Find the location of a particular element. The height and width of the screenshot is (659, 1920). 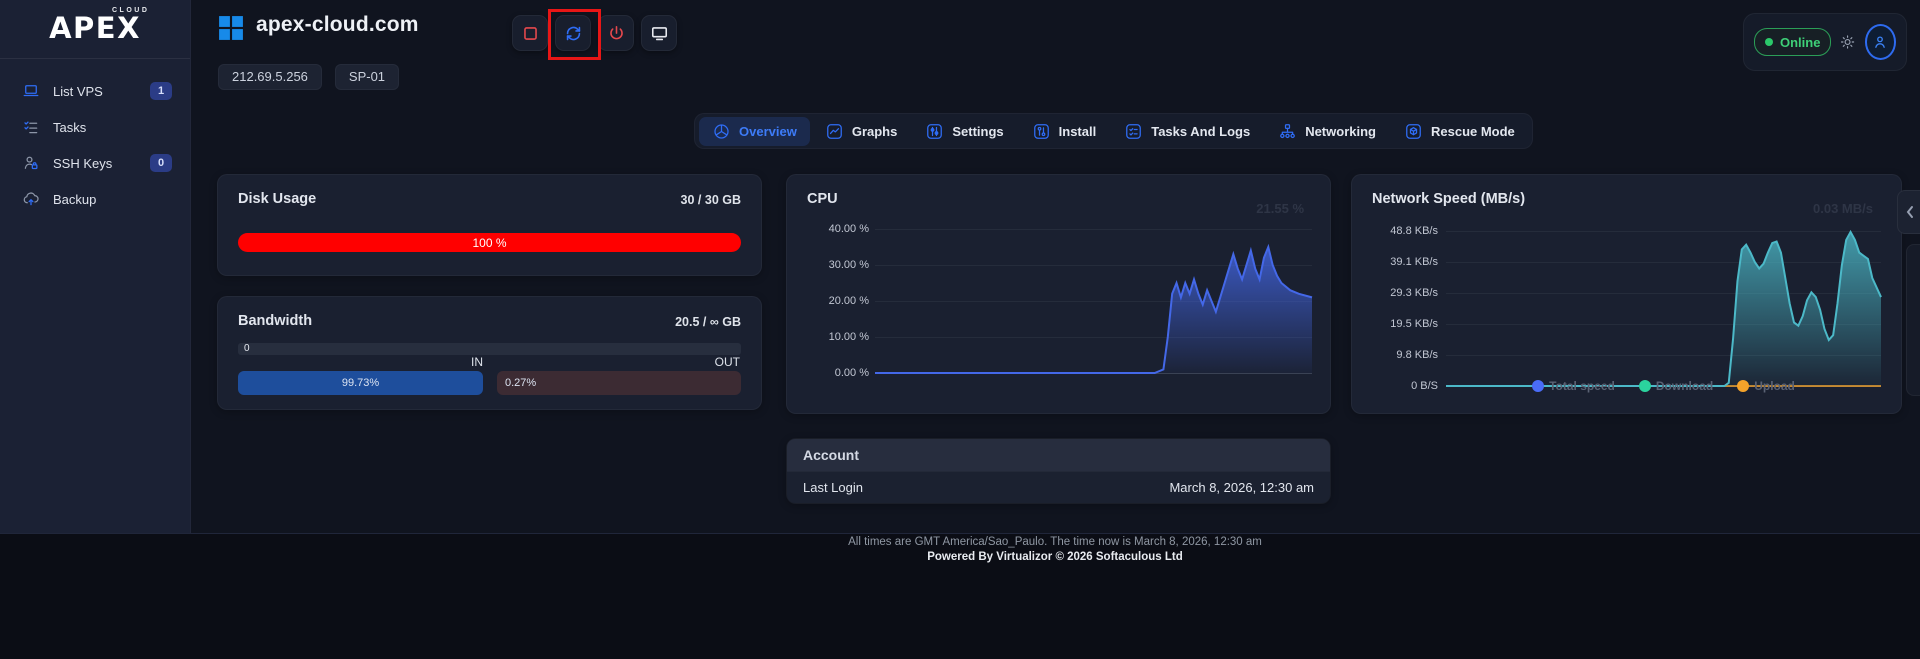

vm-chips: 212.69.5.256 SP-01 is located at coordinates (309, 77).